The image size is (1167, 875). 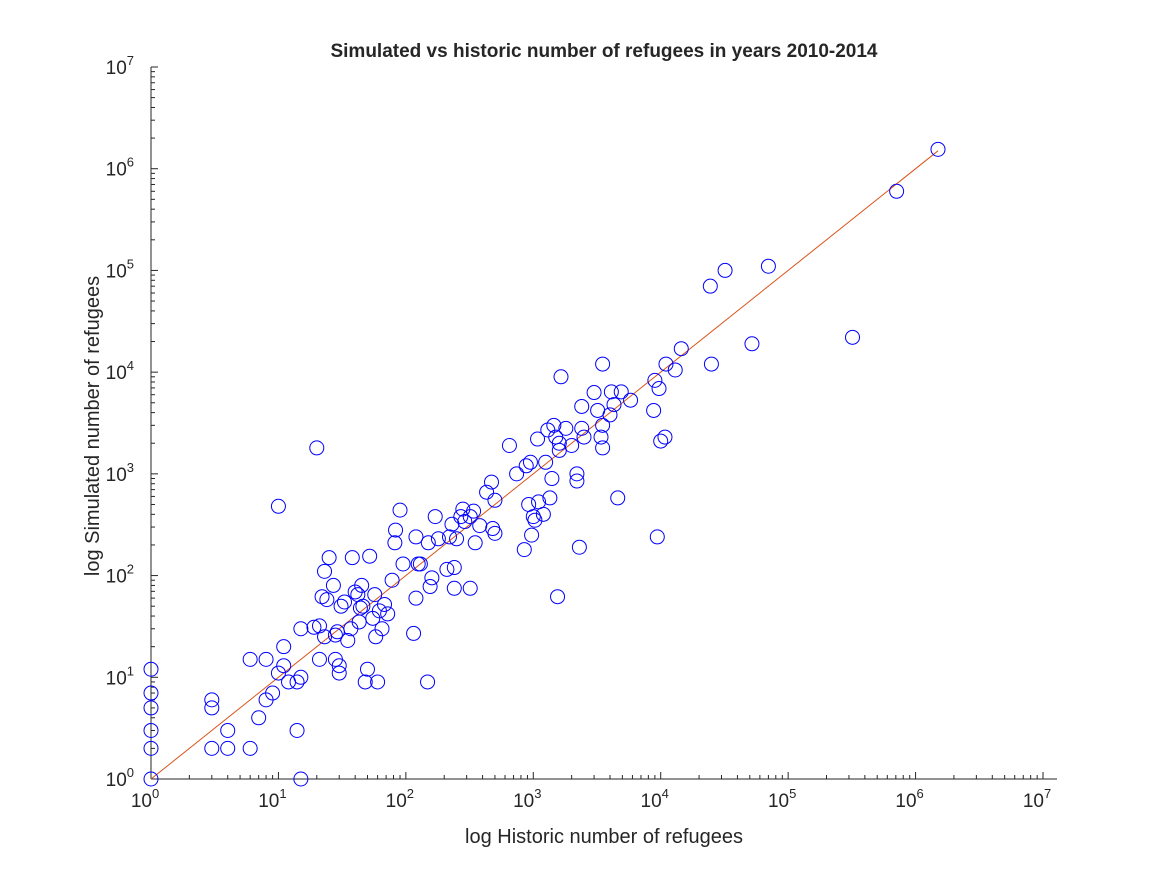 I want to click on x-tick-label: 10³, so click(x=527, y=799).